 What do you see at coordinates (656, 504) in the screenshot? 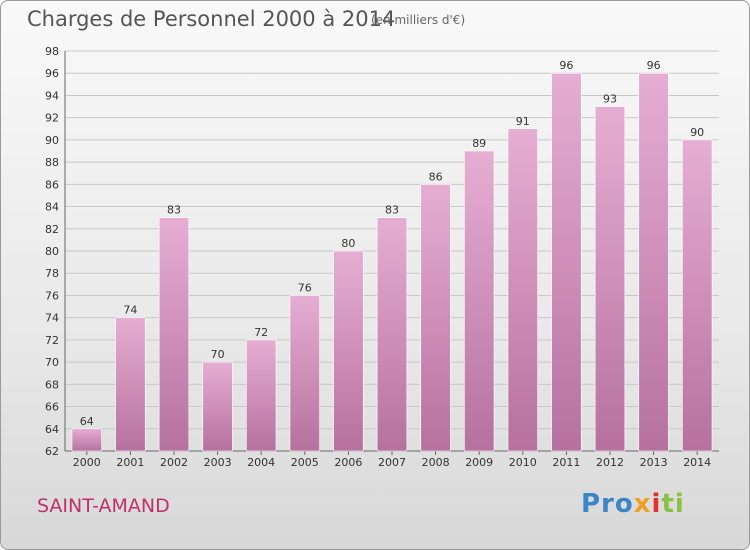
I see `logo-part-3: i` at bounding box center [656, 504].